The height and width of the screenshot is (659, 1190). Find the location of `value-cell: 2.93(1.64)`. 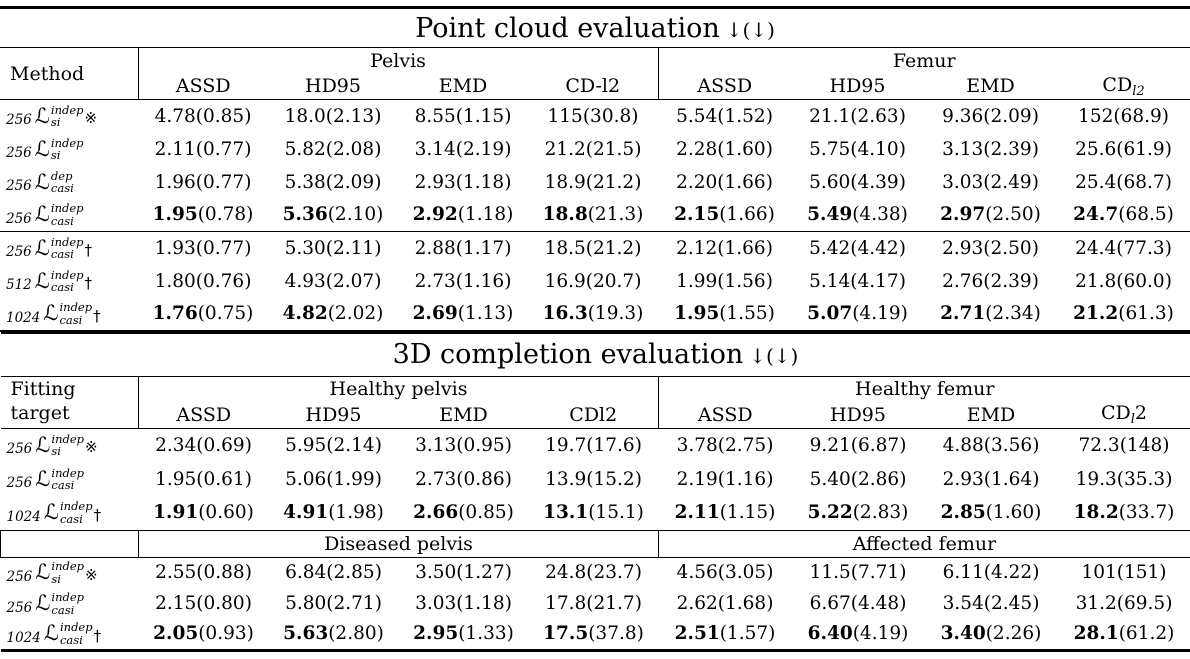

value-cell: 2.93(1.64) is located at coordinates (991, 479).